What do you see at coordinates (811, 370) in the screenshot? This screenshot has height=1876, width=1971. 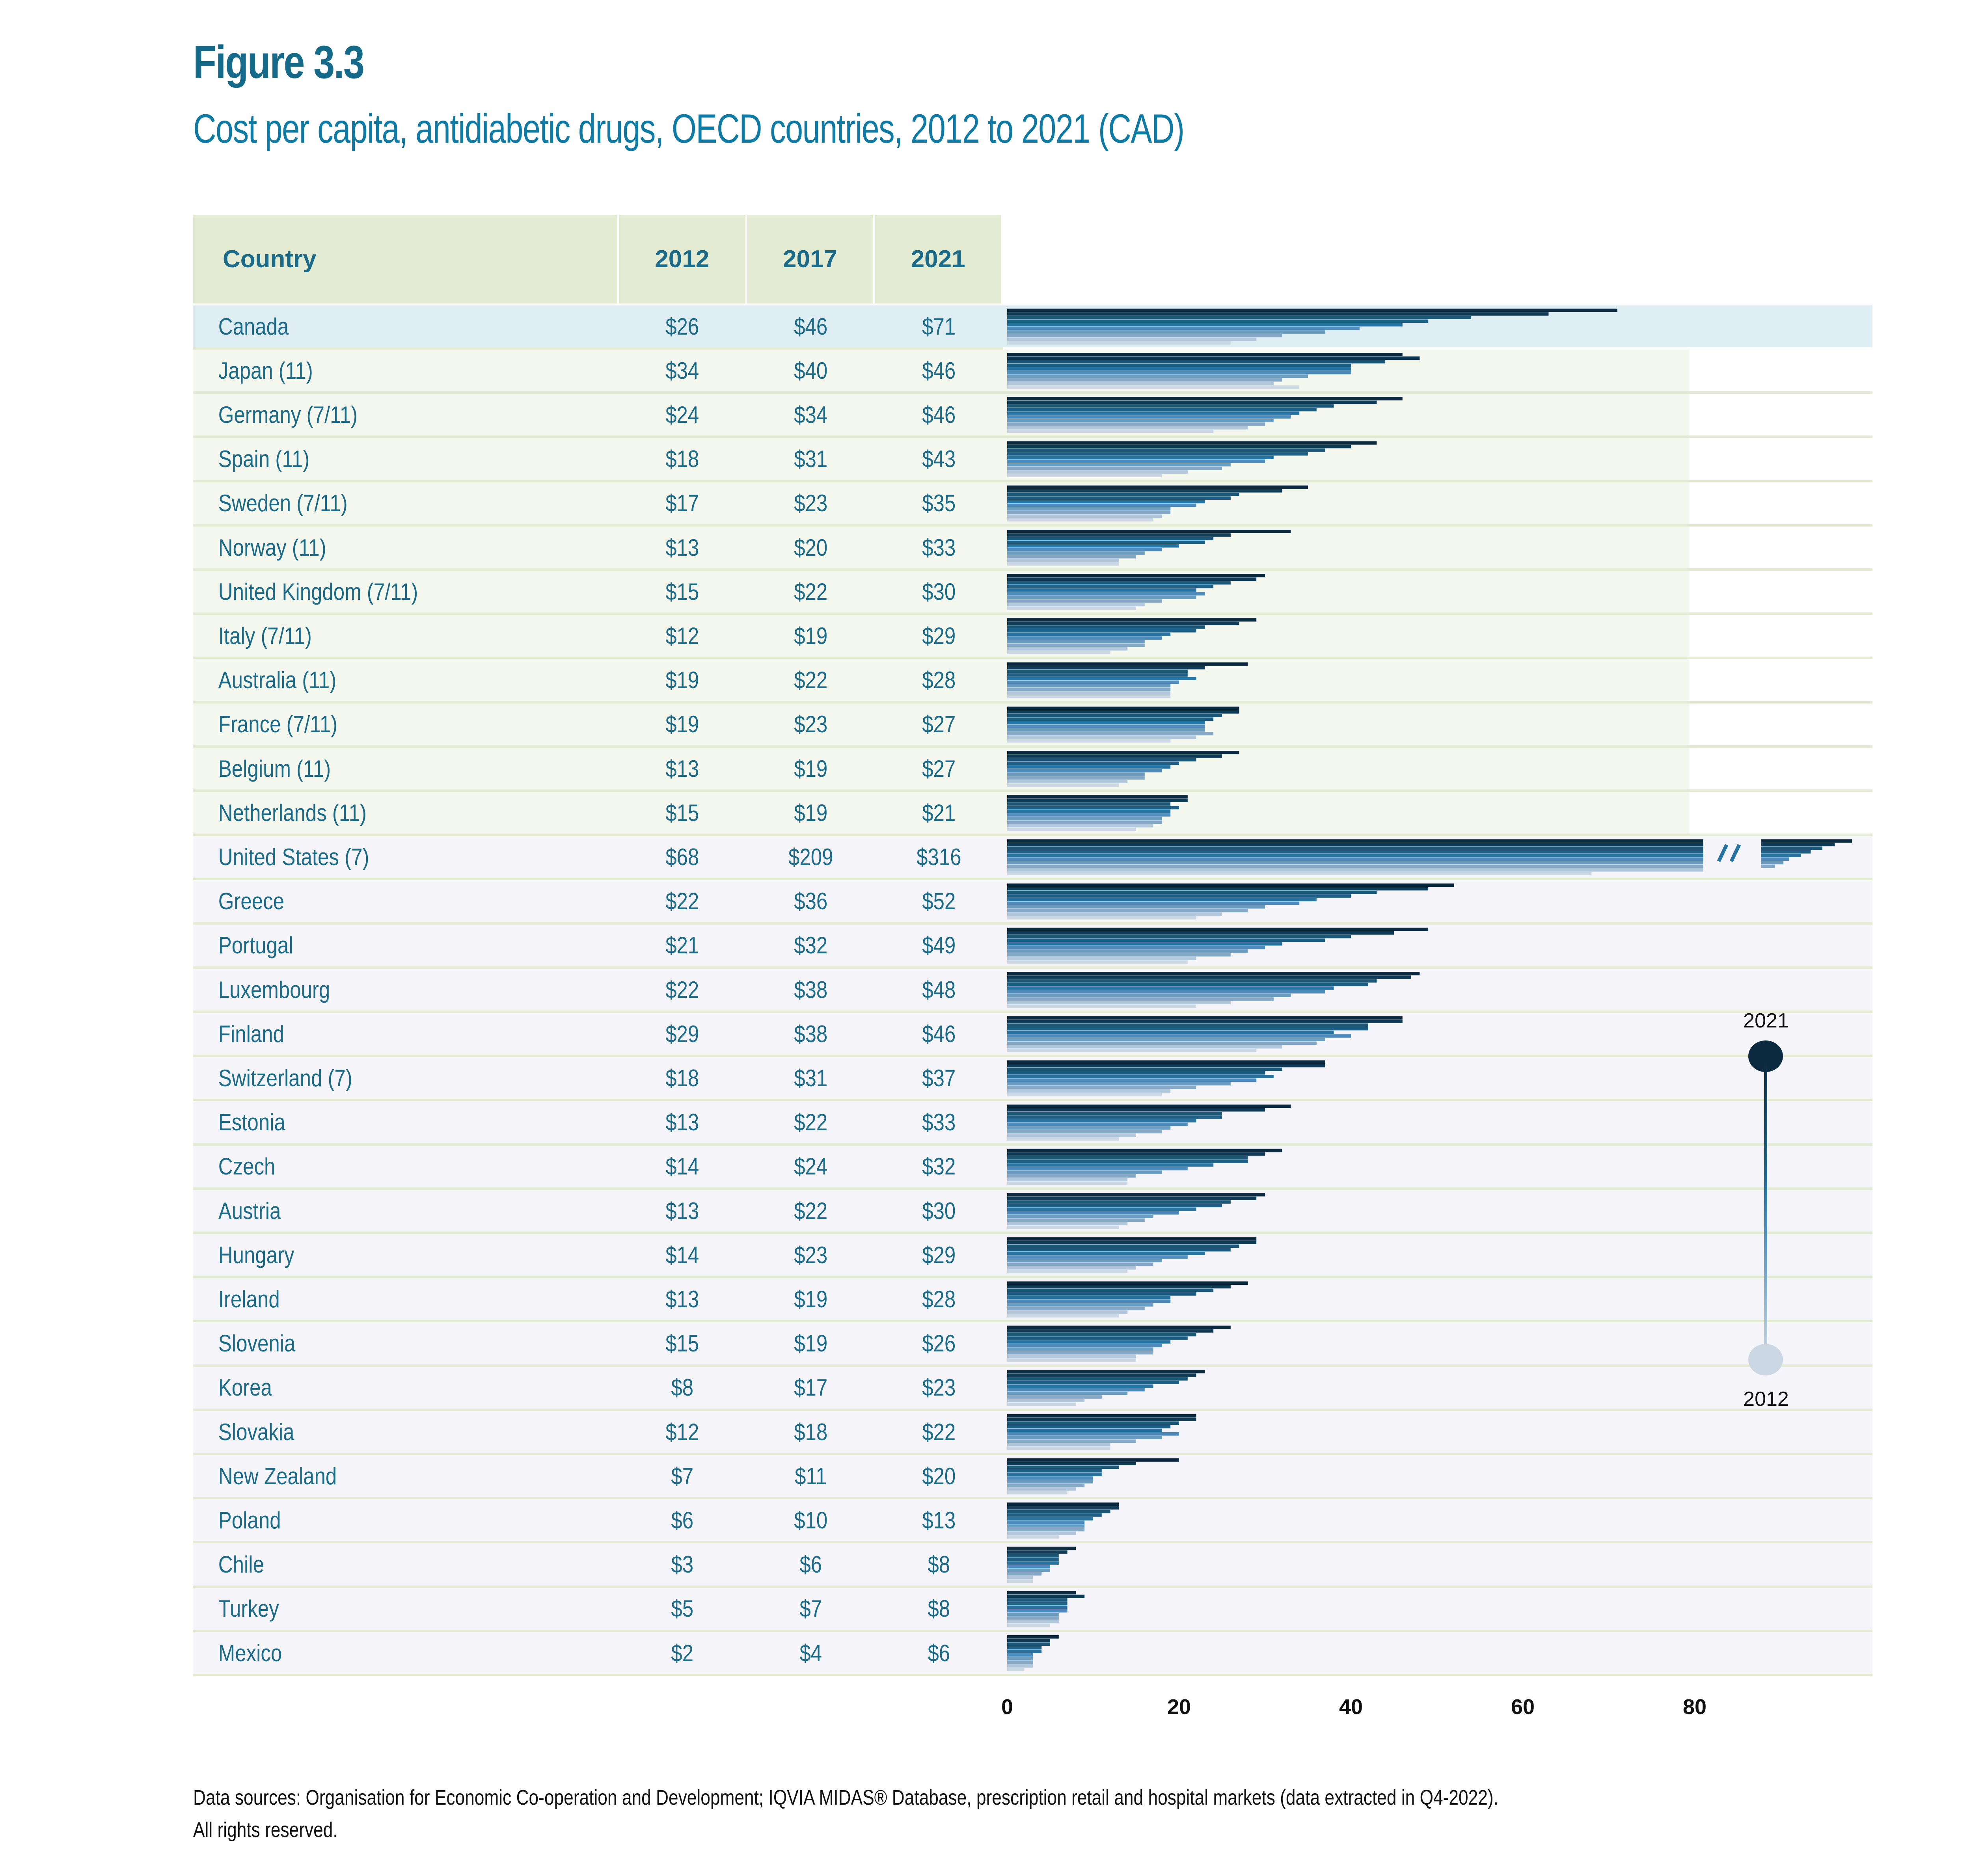 I see `value-2017: $40` at bounding box center [811, 370].